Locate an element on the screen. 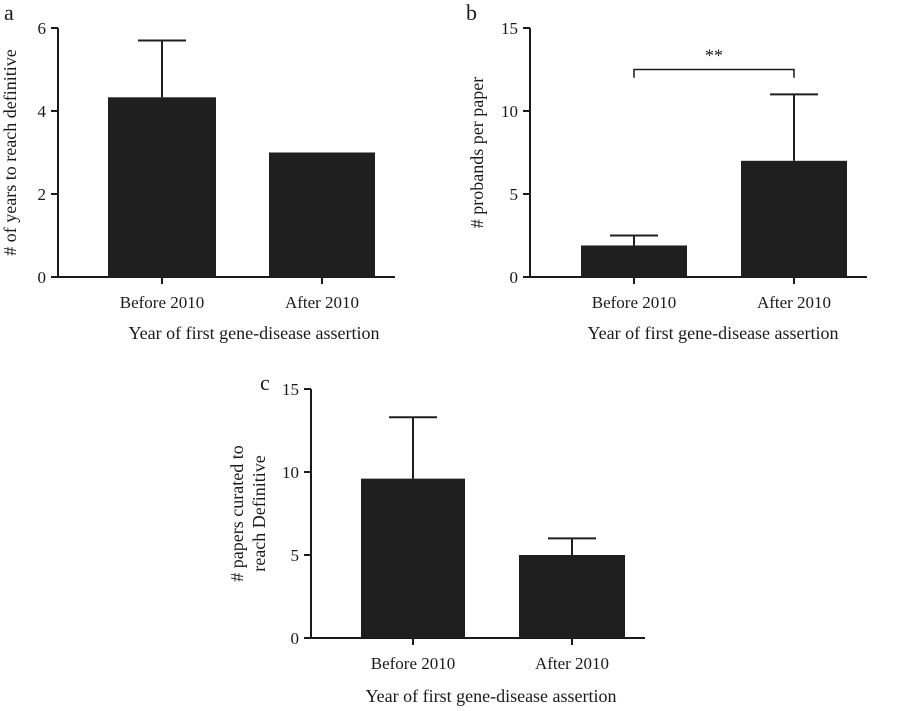 The width and height of the screenshot is (903, 711). y-axis-label: reach Definitive is located at coordinates (259, 513).